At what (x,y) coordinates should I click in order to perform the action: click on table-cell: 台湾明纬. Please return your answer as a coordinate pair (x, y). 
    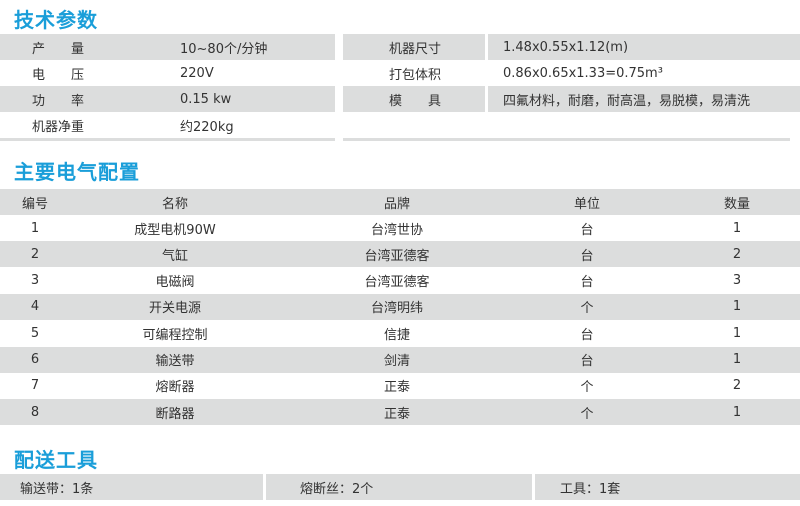
    Looking at the image, I should click on (397, 309).